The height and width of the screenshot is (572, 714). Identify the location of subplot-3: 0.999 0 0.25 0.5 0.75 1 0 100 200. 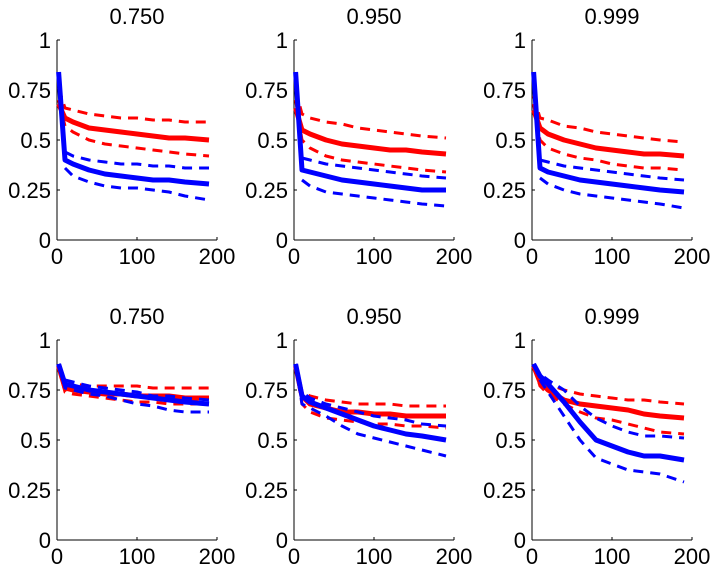
(596, 136).